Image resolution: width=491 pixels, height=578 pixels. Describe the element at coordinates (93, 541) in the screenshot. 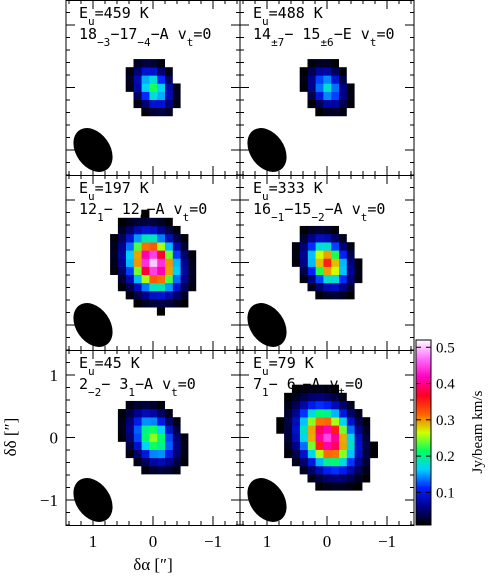

I see `x-tick-label: 1` at that location.